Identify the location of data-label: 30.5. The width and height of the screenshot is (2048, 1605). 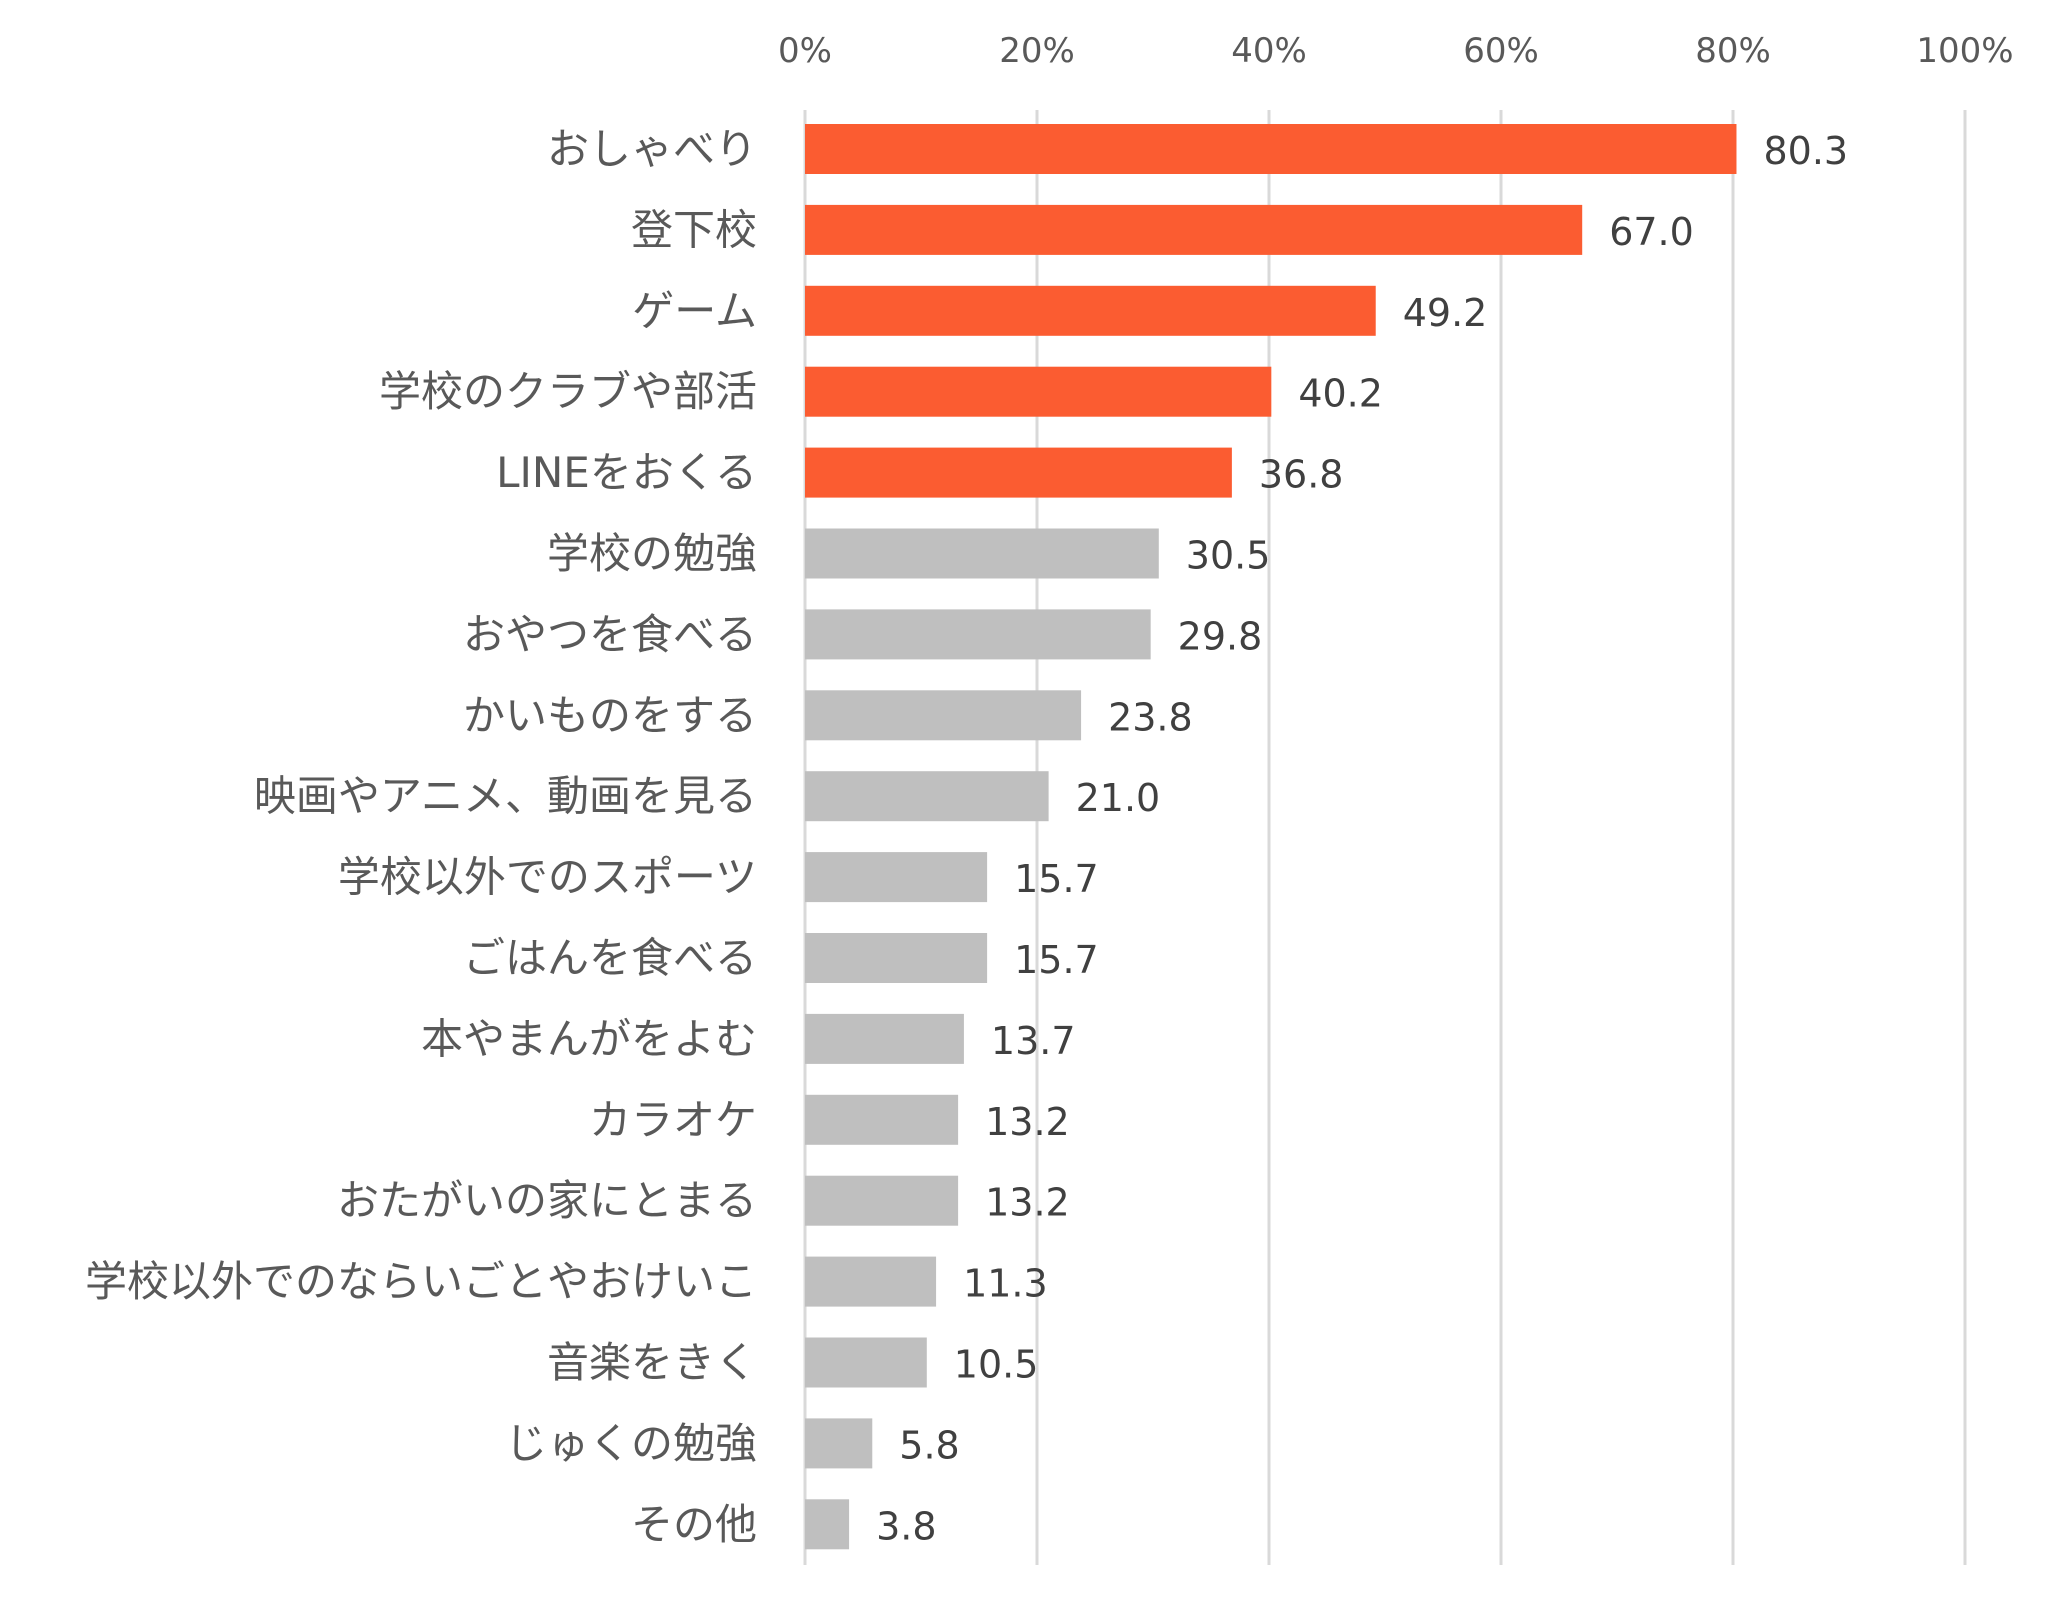
(1228, 556).